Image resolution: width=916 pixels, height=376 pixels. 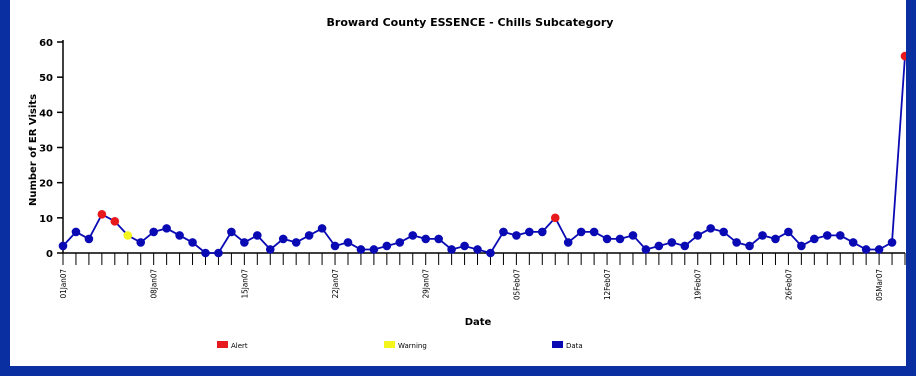 I want to click on y-tick-label: 30, so click(x=46, y=149).